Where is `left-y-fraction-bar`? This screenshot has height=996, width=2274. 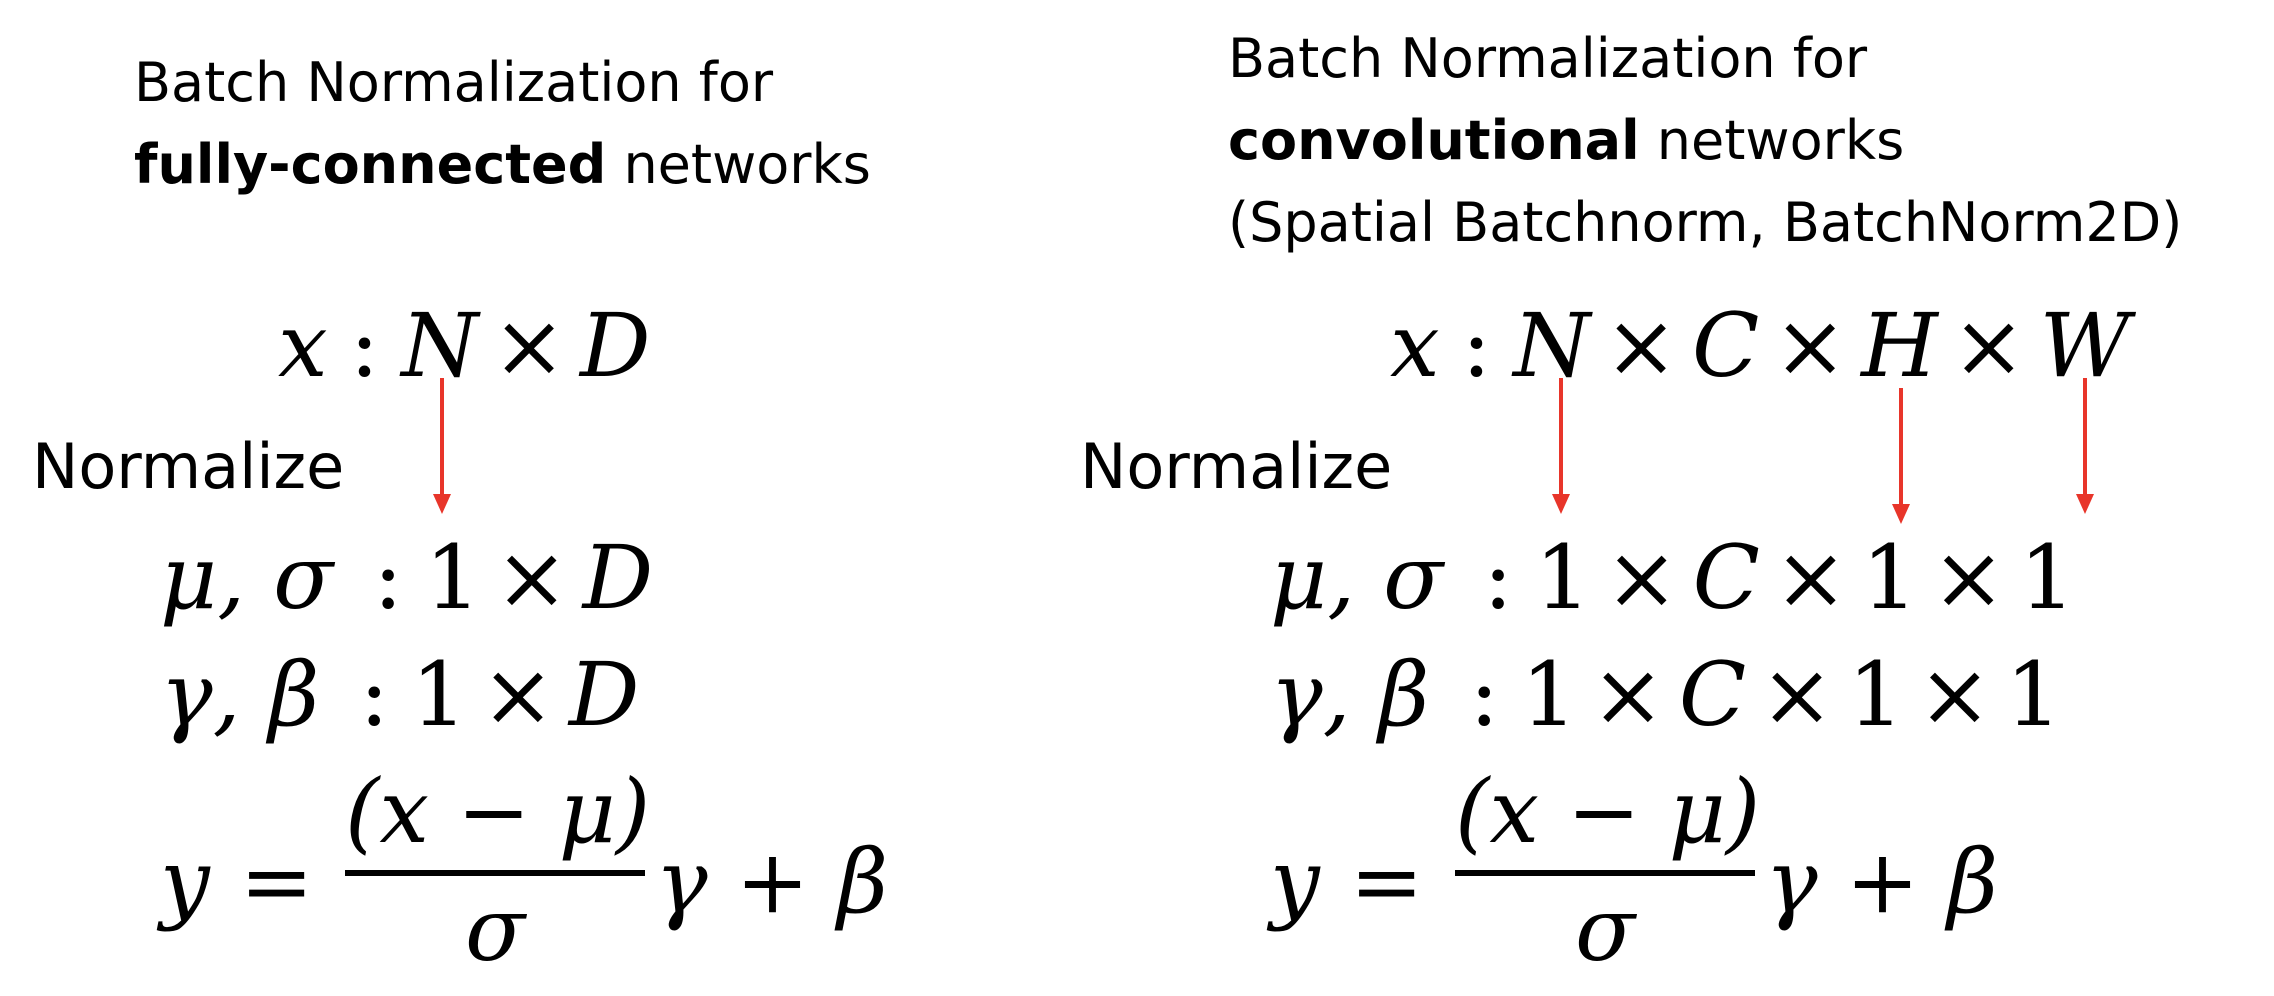
left-y-fraction-bar is located at coordinates (495, 873).